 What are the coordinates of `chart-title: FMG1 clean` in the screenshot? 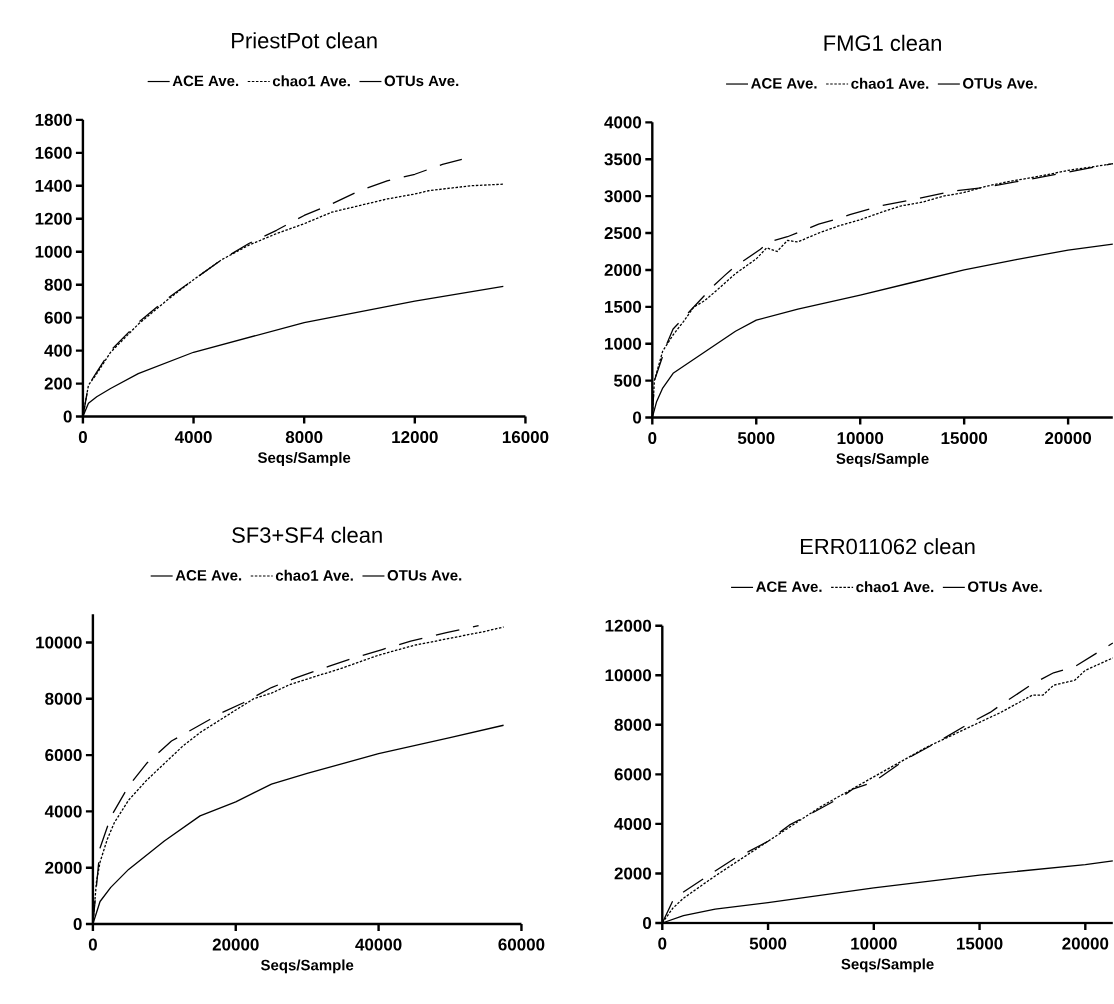 It's located at (882, 42).